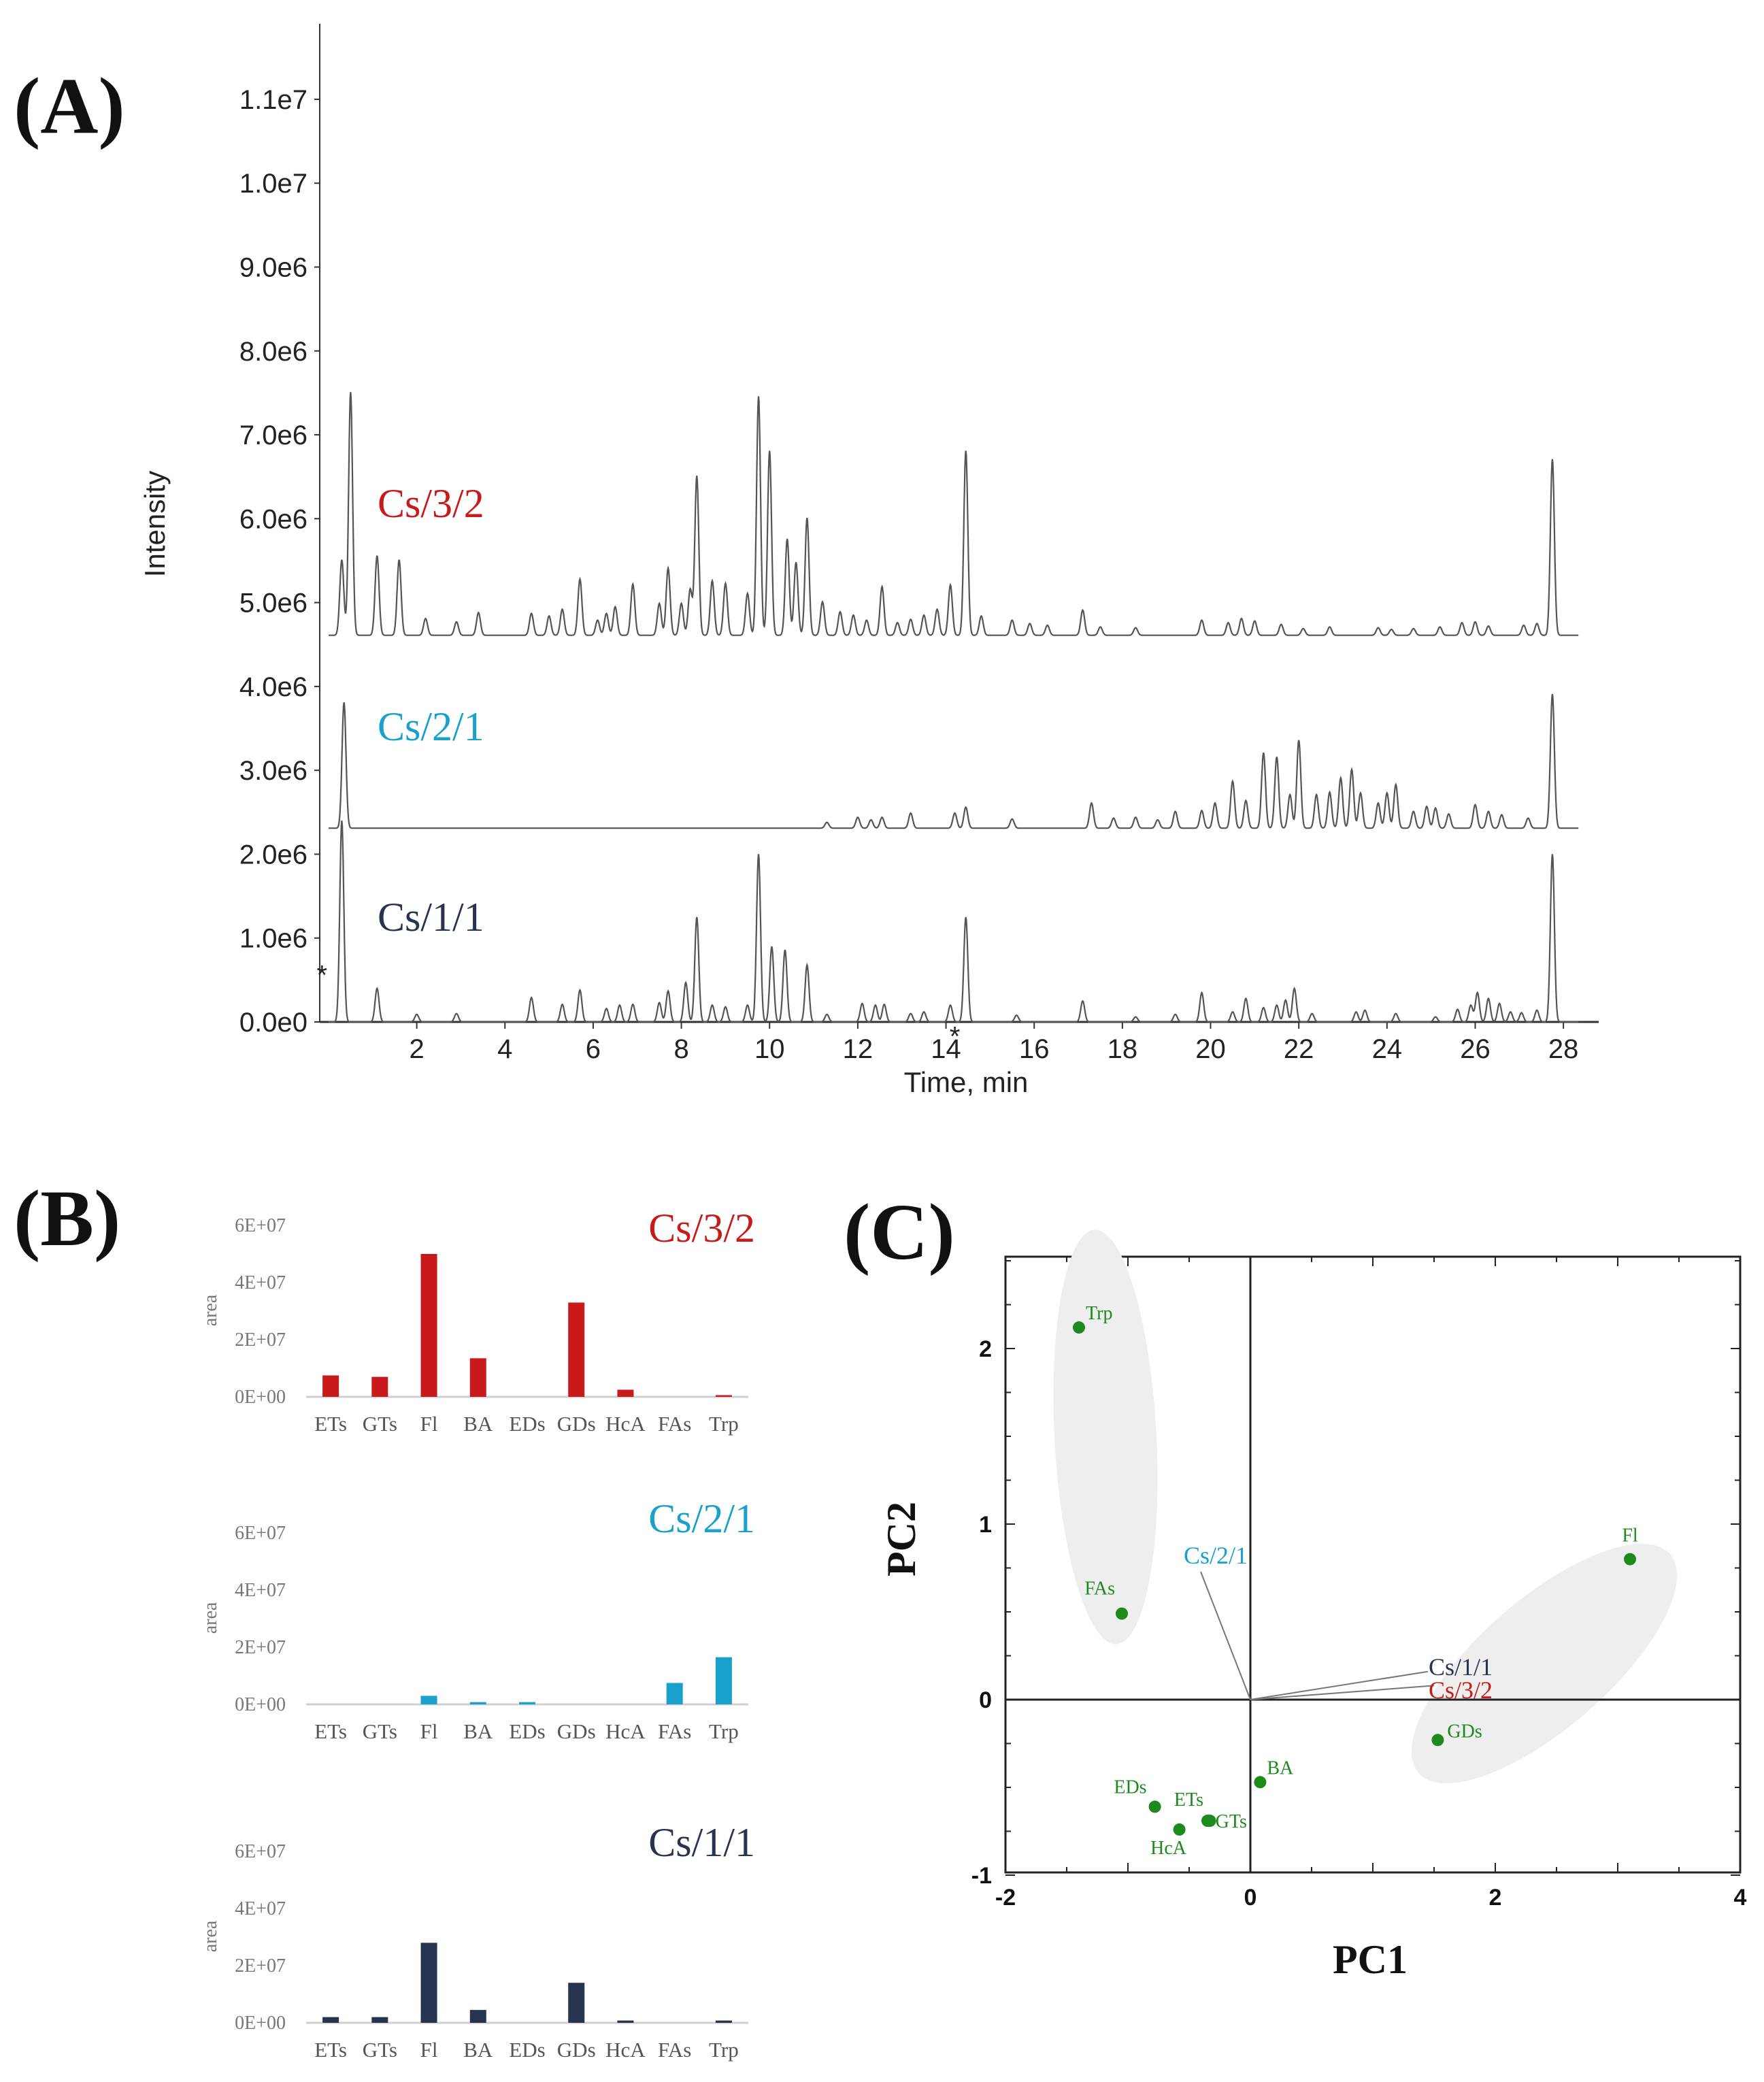  Describe the element at coordinates (1465, 1732) in the screenshot. I see `c-point-label-gds: GDs` at that location.